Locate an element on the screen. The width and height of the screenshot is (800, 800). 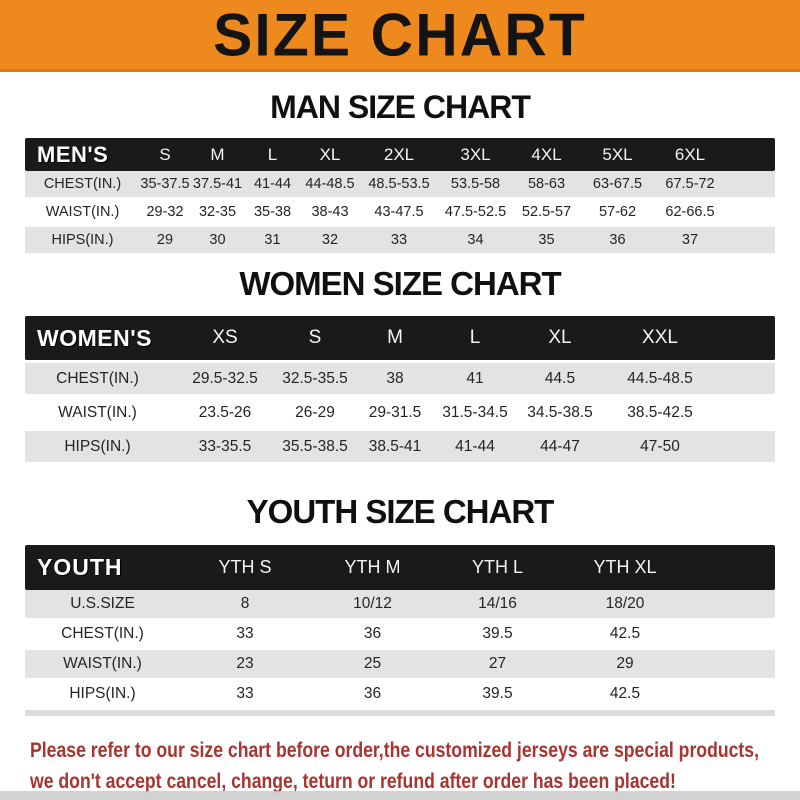
size-value-cell: 31 is located at coordinates (272, 240).